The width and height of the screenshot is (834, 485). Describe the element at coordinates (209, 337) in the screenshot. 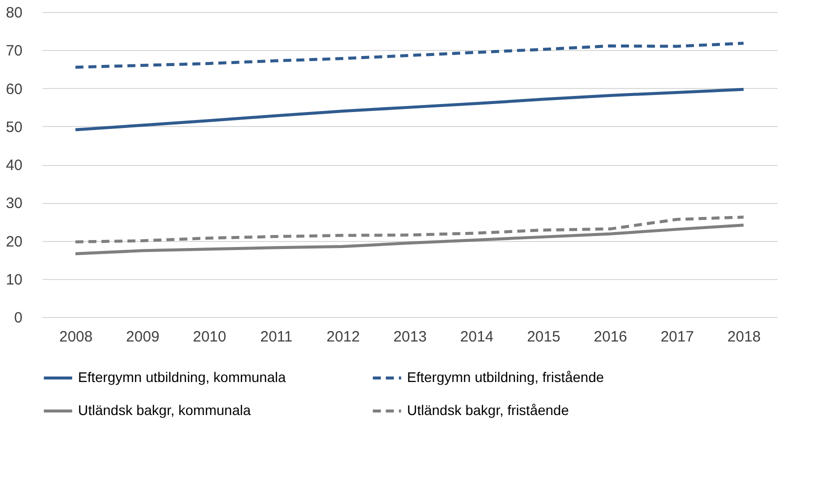

I see `x-tick-label: 2010` at that location.